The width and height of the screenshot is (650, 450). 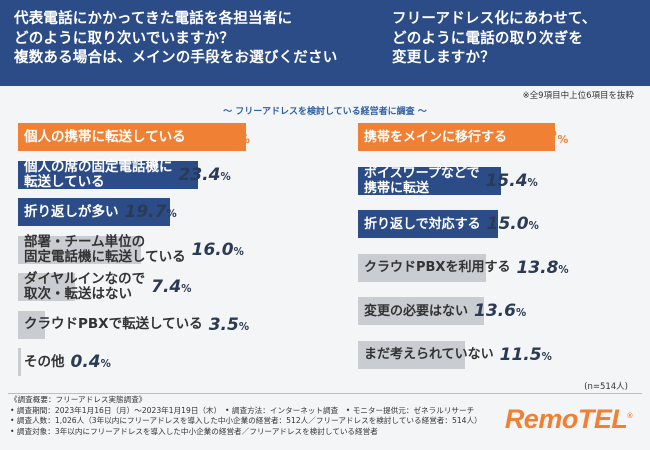 What do you see at coordinates (542, 267) in the screenshot?
I see `bar-value: 13.8%` at bounding box center [542, 267].